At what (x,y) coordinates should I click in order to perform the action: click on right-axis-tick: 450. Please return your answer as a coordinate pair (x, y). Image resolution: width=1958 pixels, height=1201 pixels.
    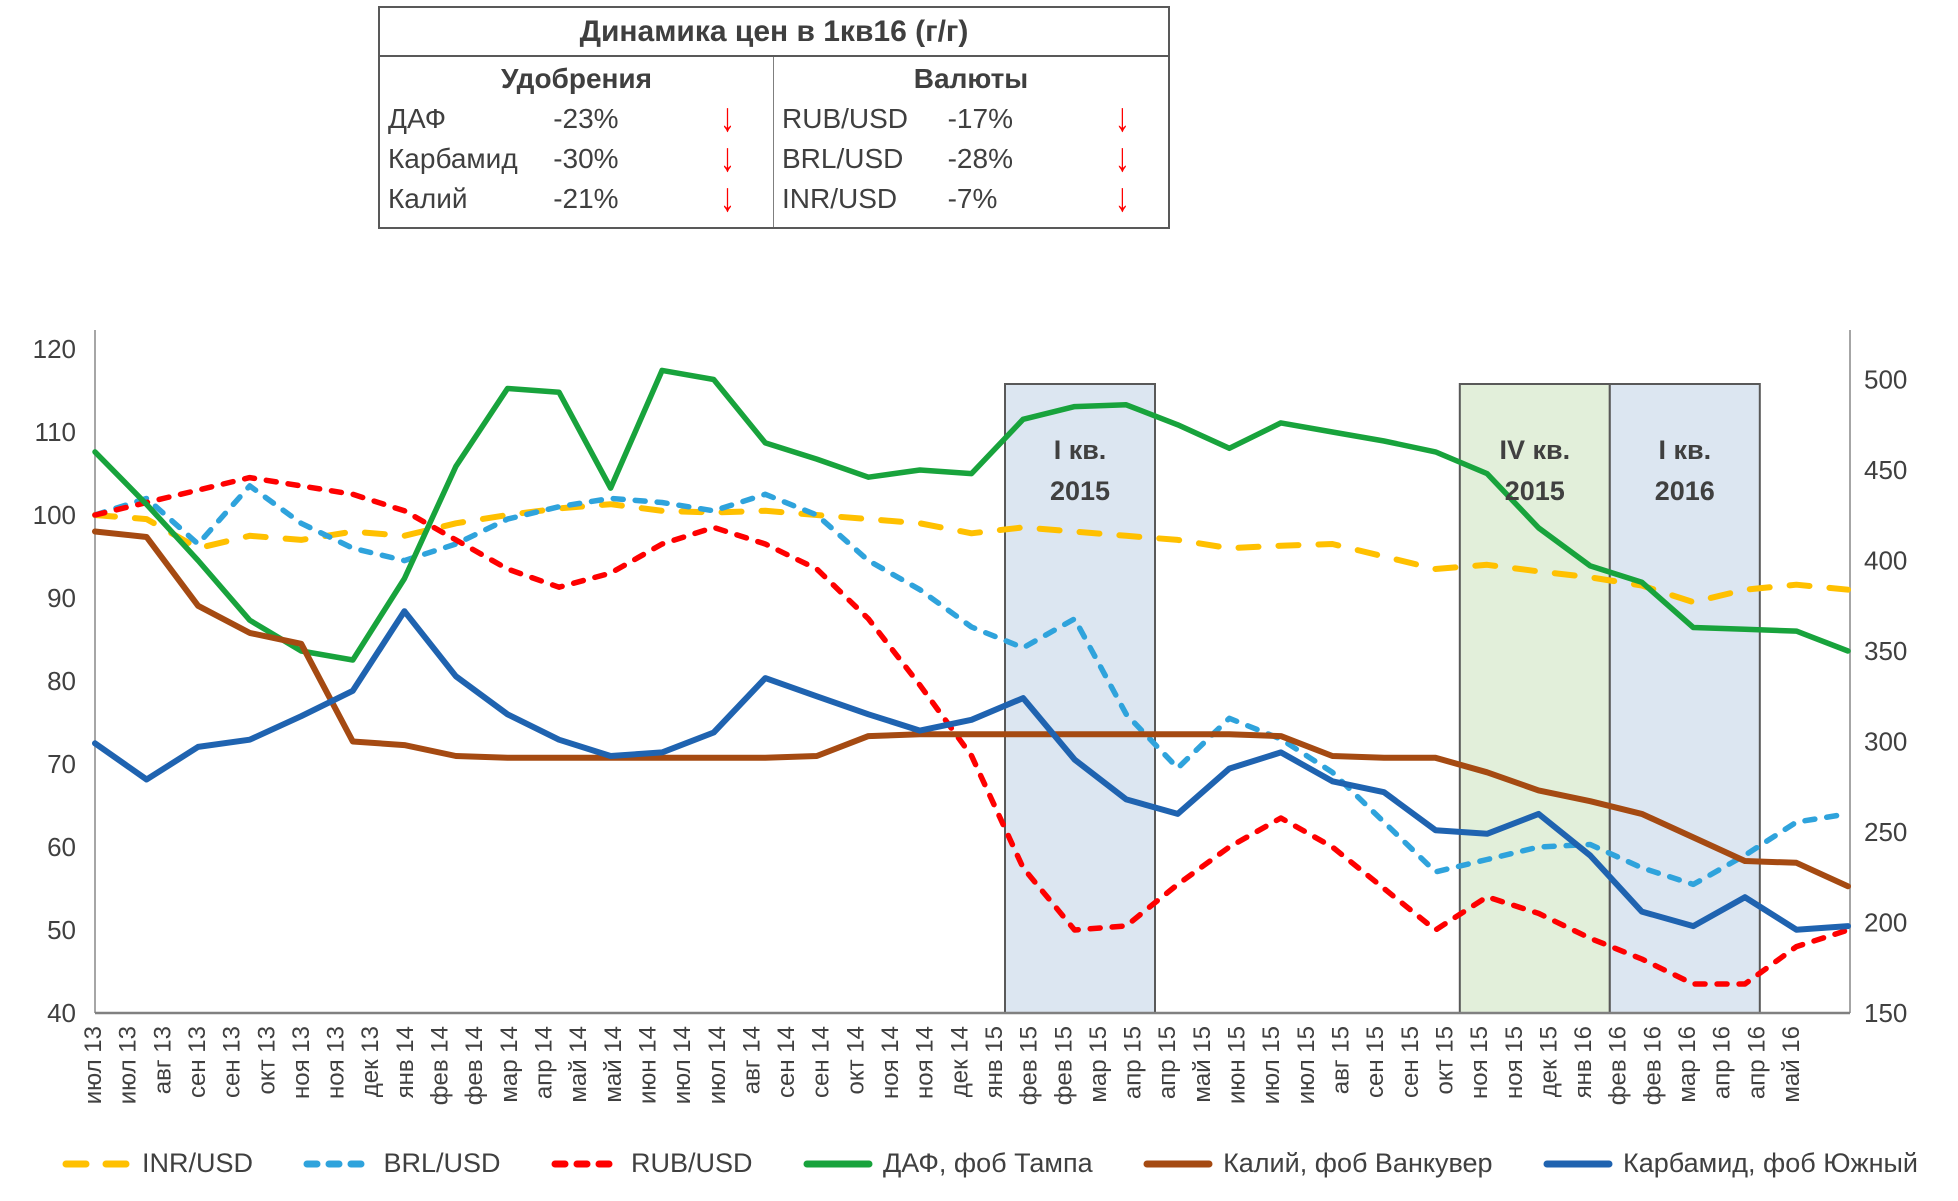
    Looking at the image, I should click on (1885, 470).